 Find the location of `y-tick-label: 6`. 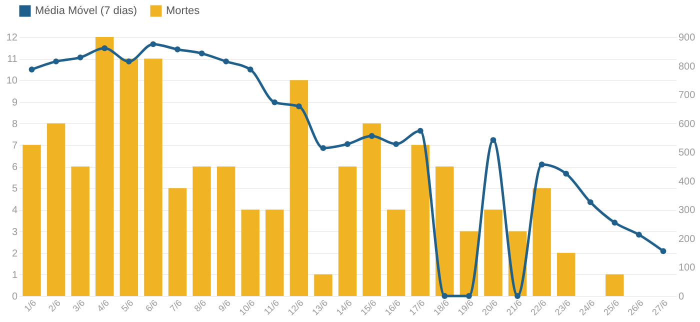

y-tick-label: 6 is located at coordinates (15, 167).